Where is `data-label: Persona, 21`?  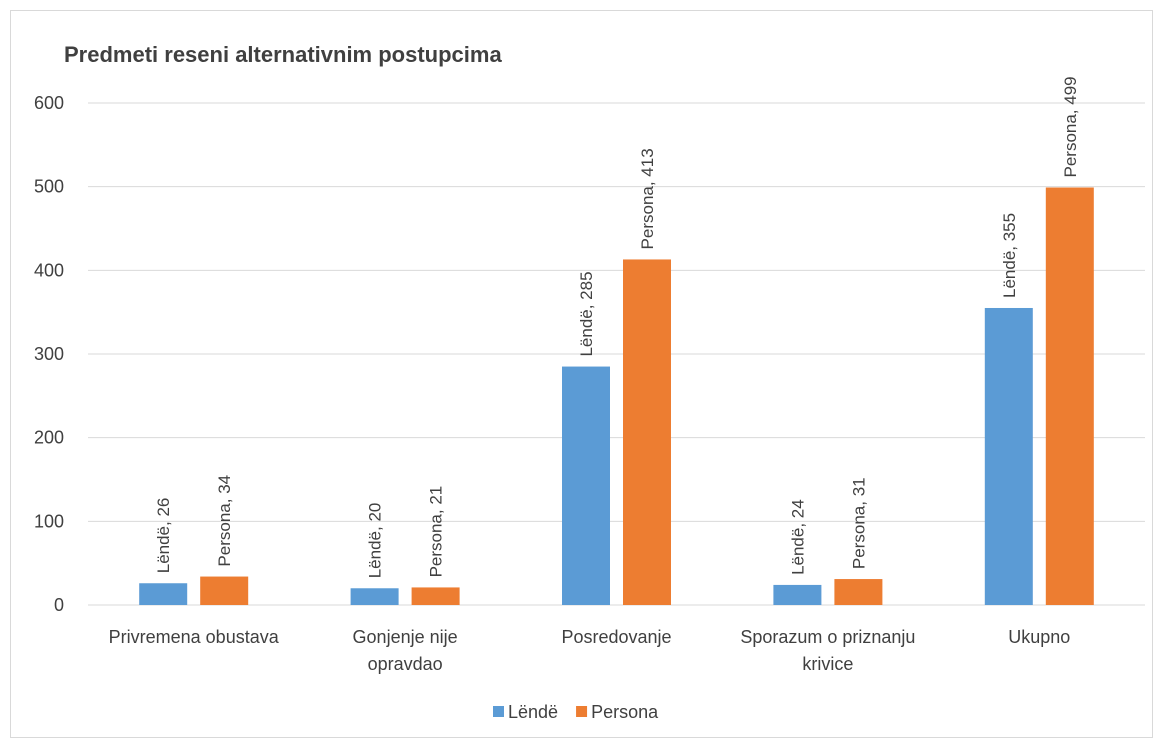 data-label: Persona, 21 is located at coordinates (436, 532).